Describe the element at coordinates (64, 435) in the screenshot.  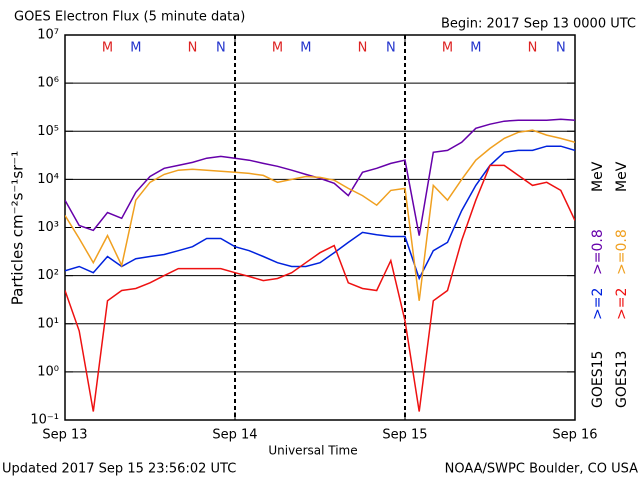
I see `x-tick-label: Sep 13` at that location.